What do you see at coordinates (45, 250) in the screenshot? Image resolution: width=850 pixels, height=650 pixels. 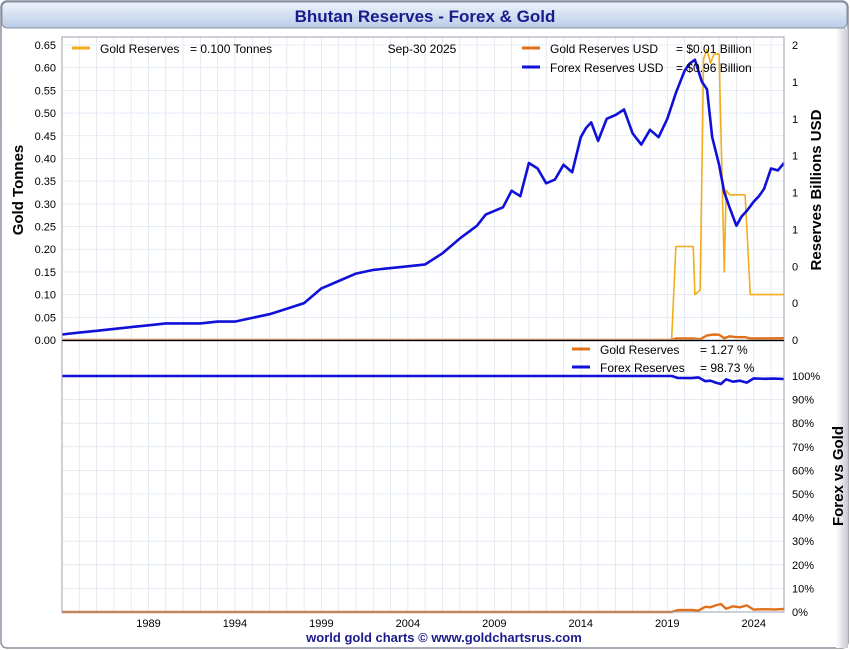 I see `y-tick-label: 0.20` at bounding box center [45, 250].